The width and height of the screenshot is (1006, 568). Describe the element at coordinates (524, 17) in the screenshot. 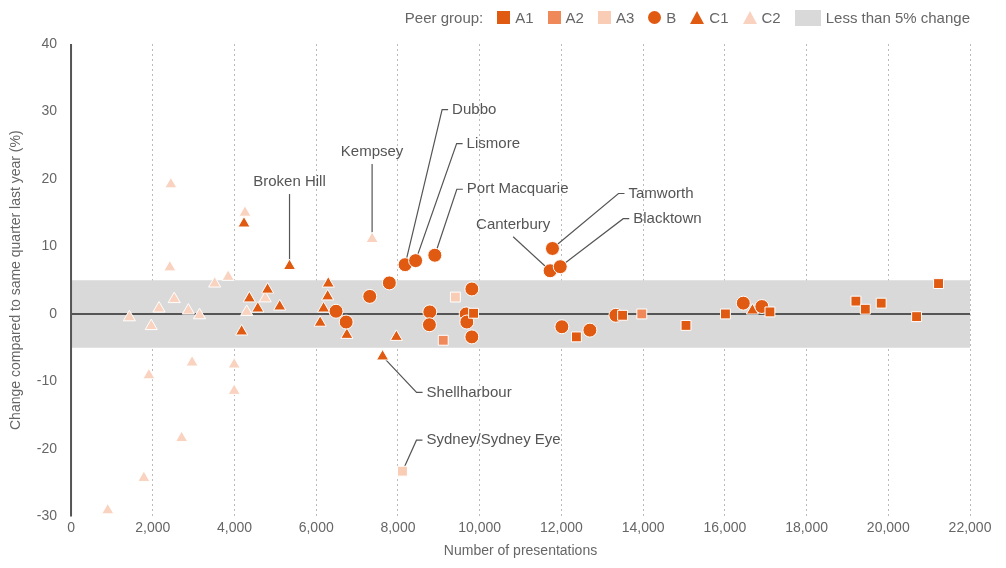

I see `legend-label: A1` at that location.